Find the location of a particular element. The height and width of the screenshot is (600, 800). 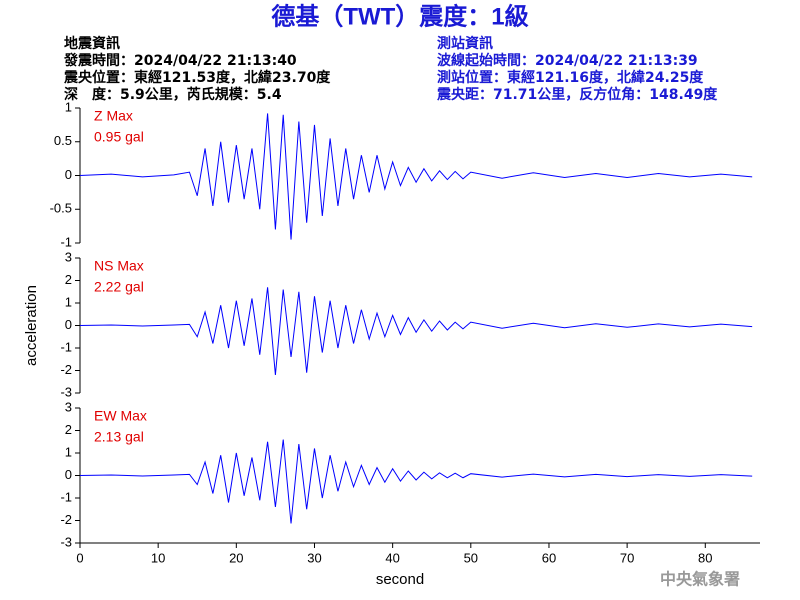

x-tick-label: 0 is located at coordinates (79, 557).